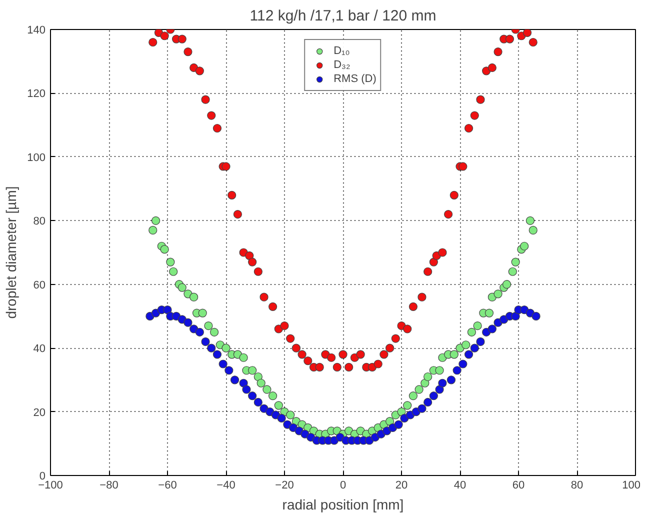 The height and width of the screenshot is (520, 648). Describe the element at coordinates (343, 16) in the screenshot. I see `chart-title: 112 kg/h /17,1 bar / 120 mm` at that location.